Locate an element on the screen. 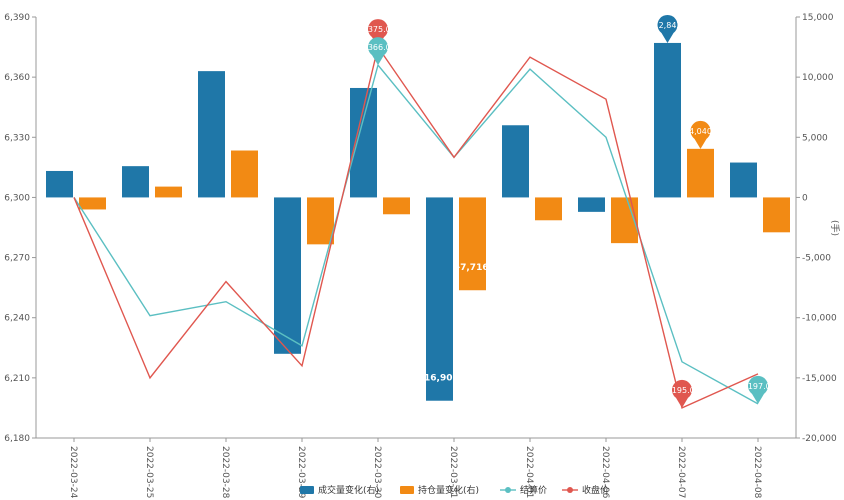 The width and height of the screenshot is (844, 500). right-tick-label: -5,000 is located at coordinates (816, 259).